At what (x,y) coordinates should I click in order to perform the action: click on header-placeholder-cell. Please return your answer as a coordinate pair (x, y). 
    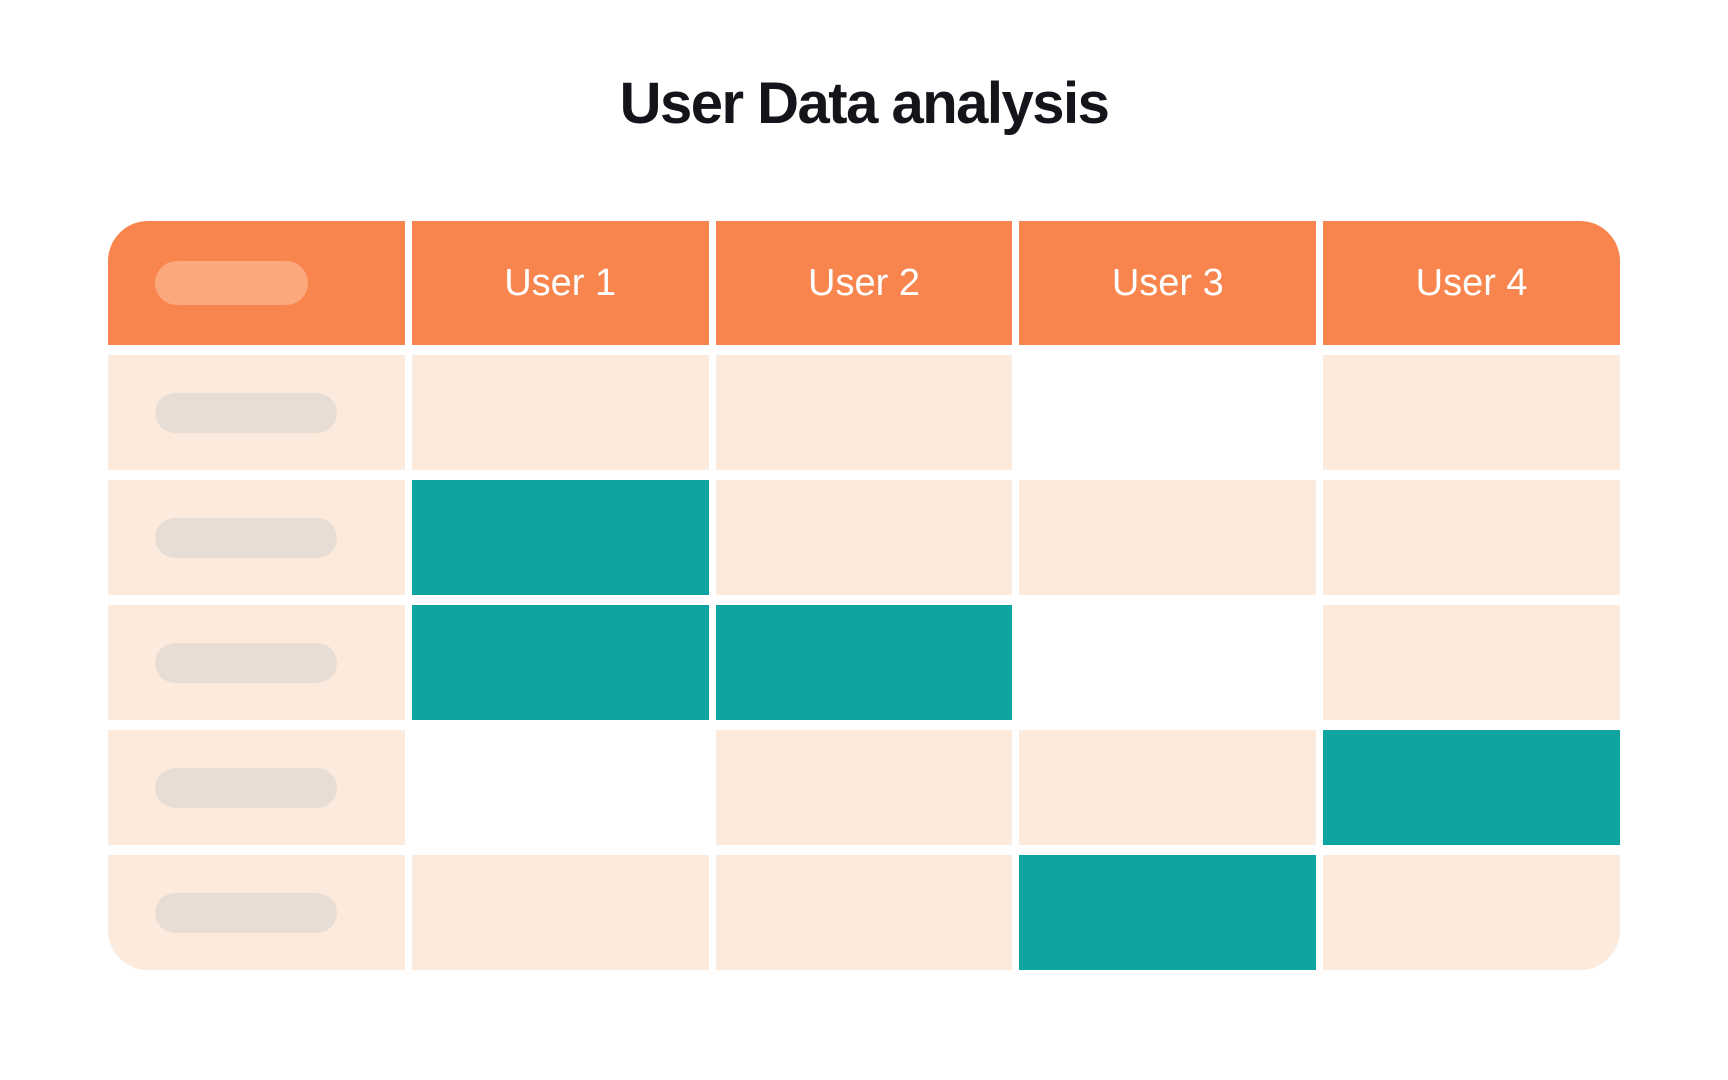
    Looking at the image, I should click on (256, 283).